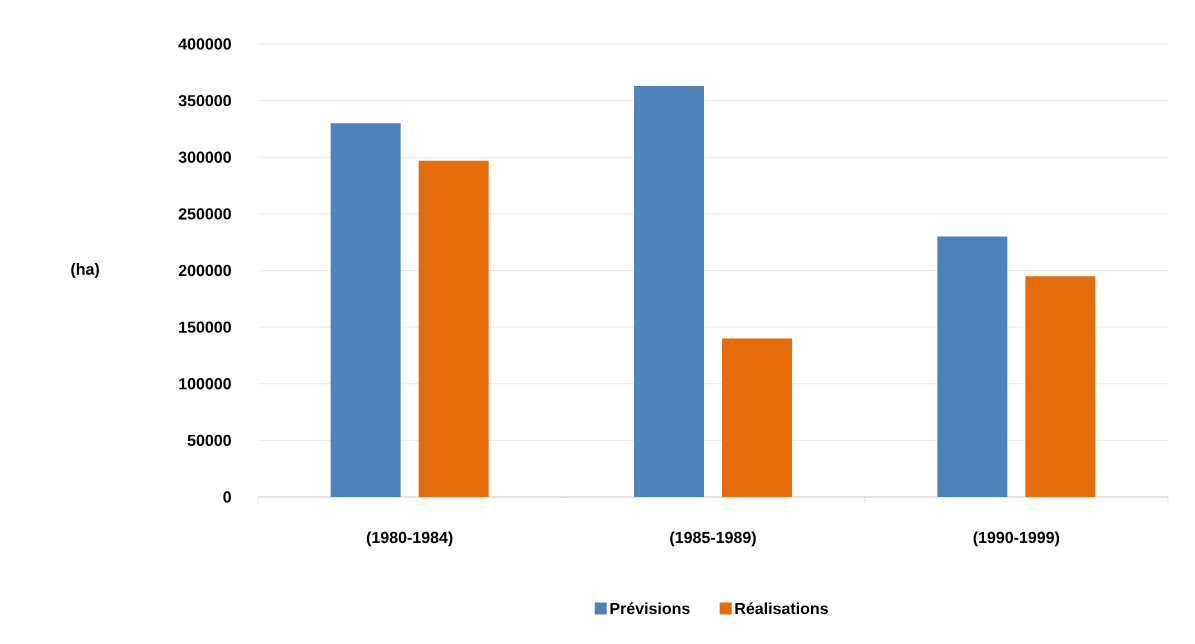 This screenshot has height=644, width=1195. Describe the element at coordinates (204, 214) in the screenshot. I see `y-tick-label: 250000` at that location.